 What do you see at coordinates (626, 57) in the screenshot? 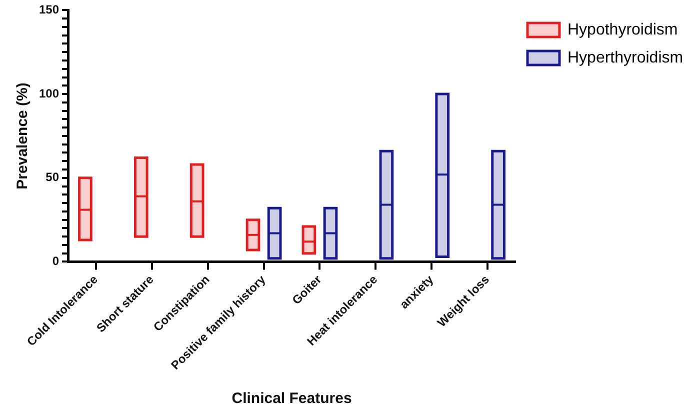
I see `legend-label: Hyperthyroidism` at bounding box center [626, 57].